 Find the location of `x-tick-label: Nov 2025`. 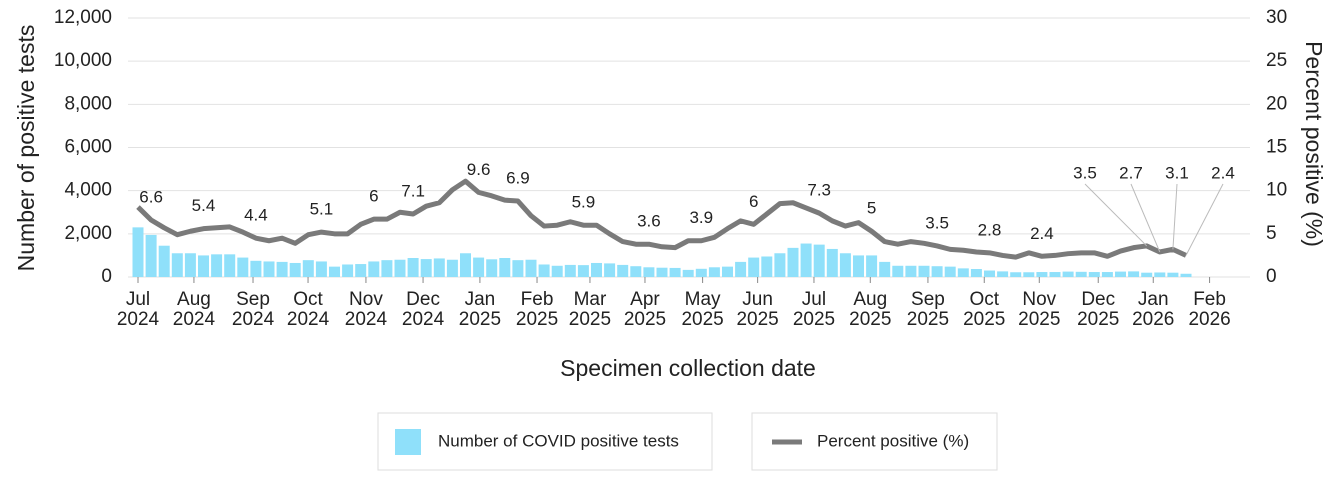

x-tick-label: Nov 2025 is located at coordinates (1039, 309).